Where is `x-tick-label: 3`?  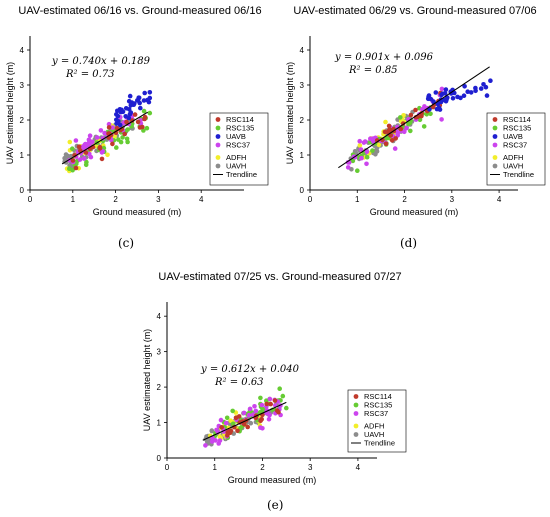
x-tick-label: 3 is located at coordinates (310, 467).